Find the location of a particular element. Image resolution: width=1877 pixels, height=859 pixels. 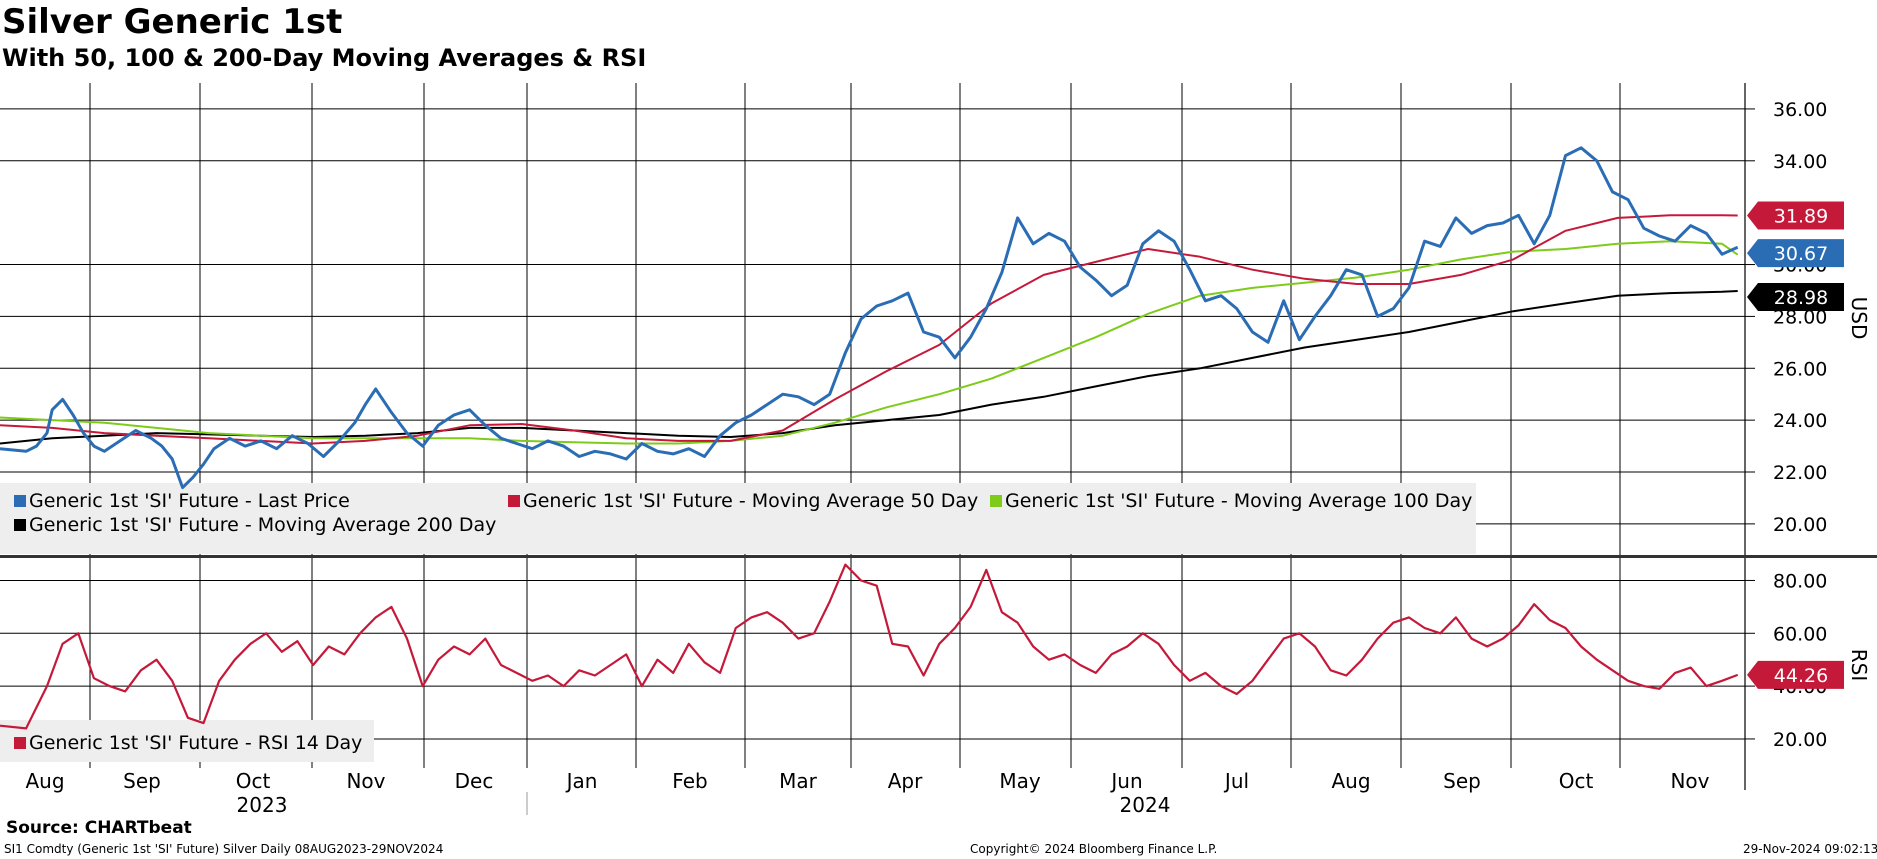

price-ytick-label: 26.00 is located at coordinates (1800, 369).